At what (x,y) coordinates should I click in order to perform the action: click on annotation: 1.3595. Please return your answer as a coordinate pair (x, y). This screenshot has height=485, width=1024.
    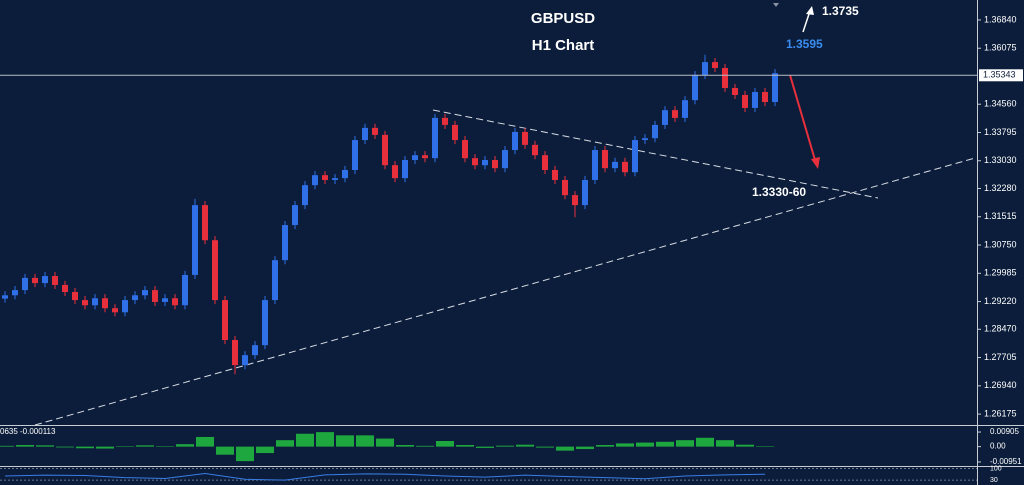
    Looking at the image, I should click on (804, 44).